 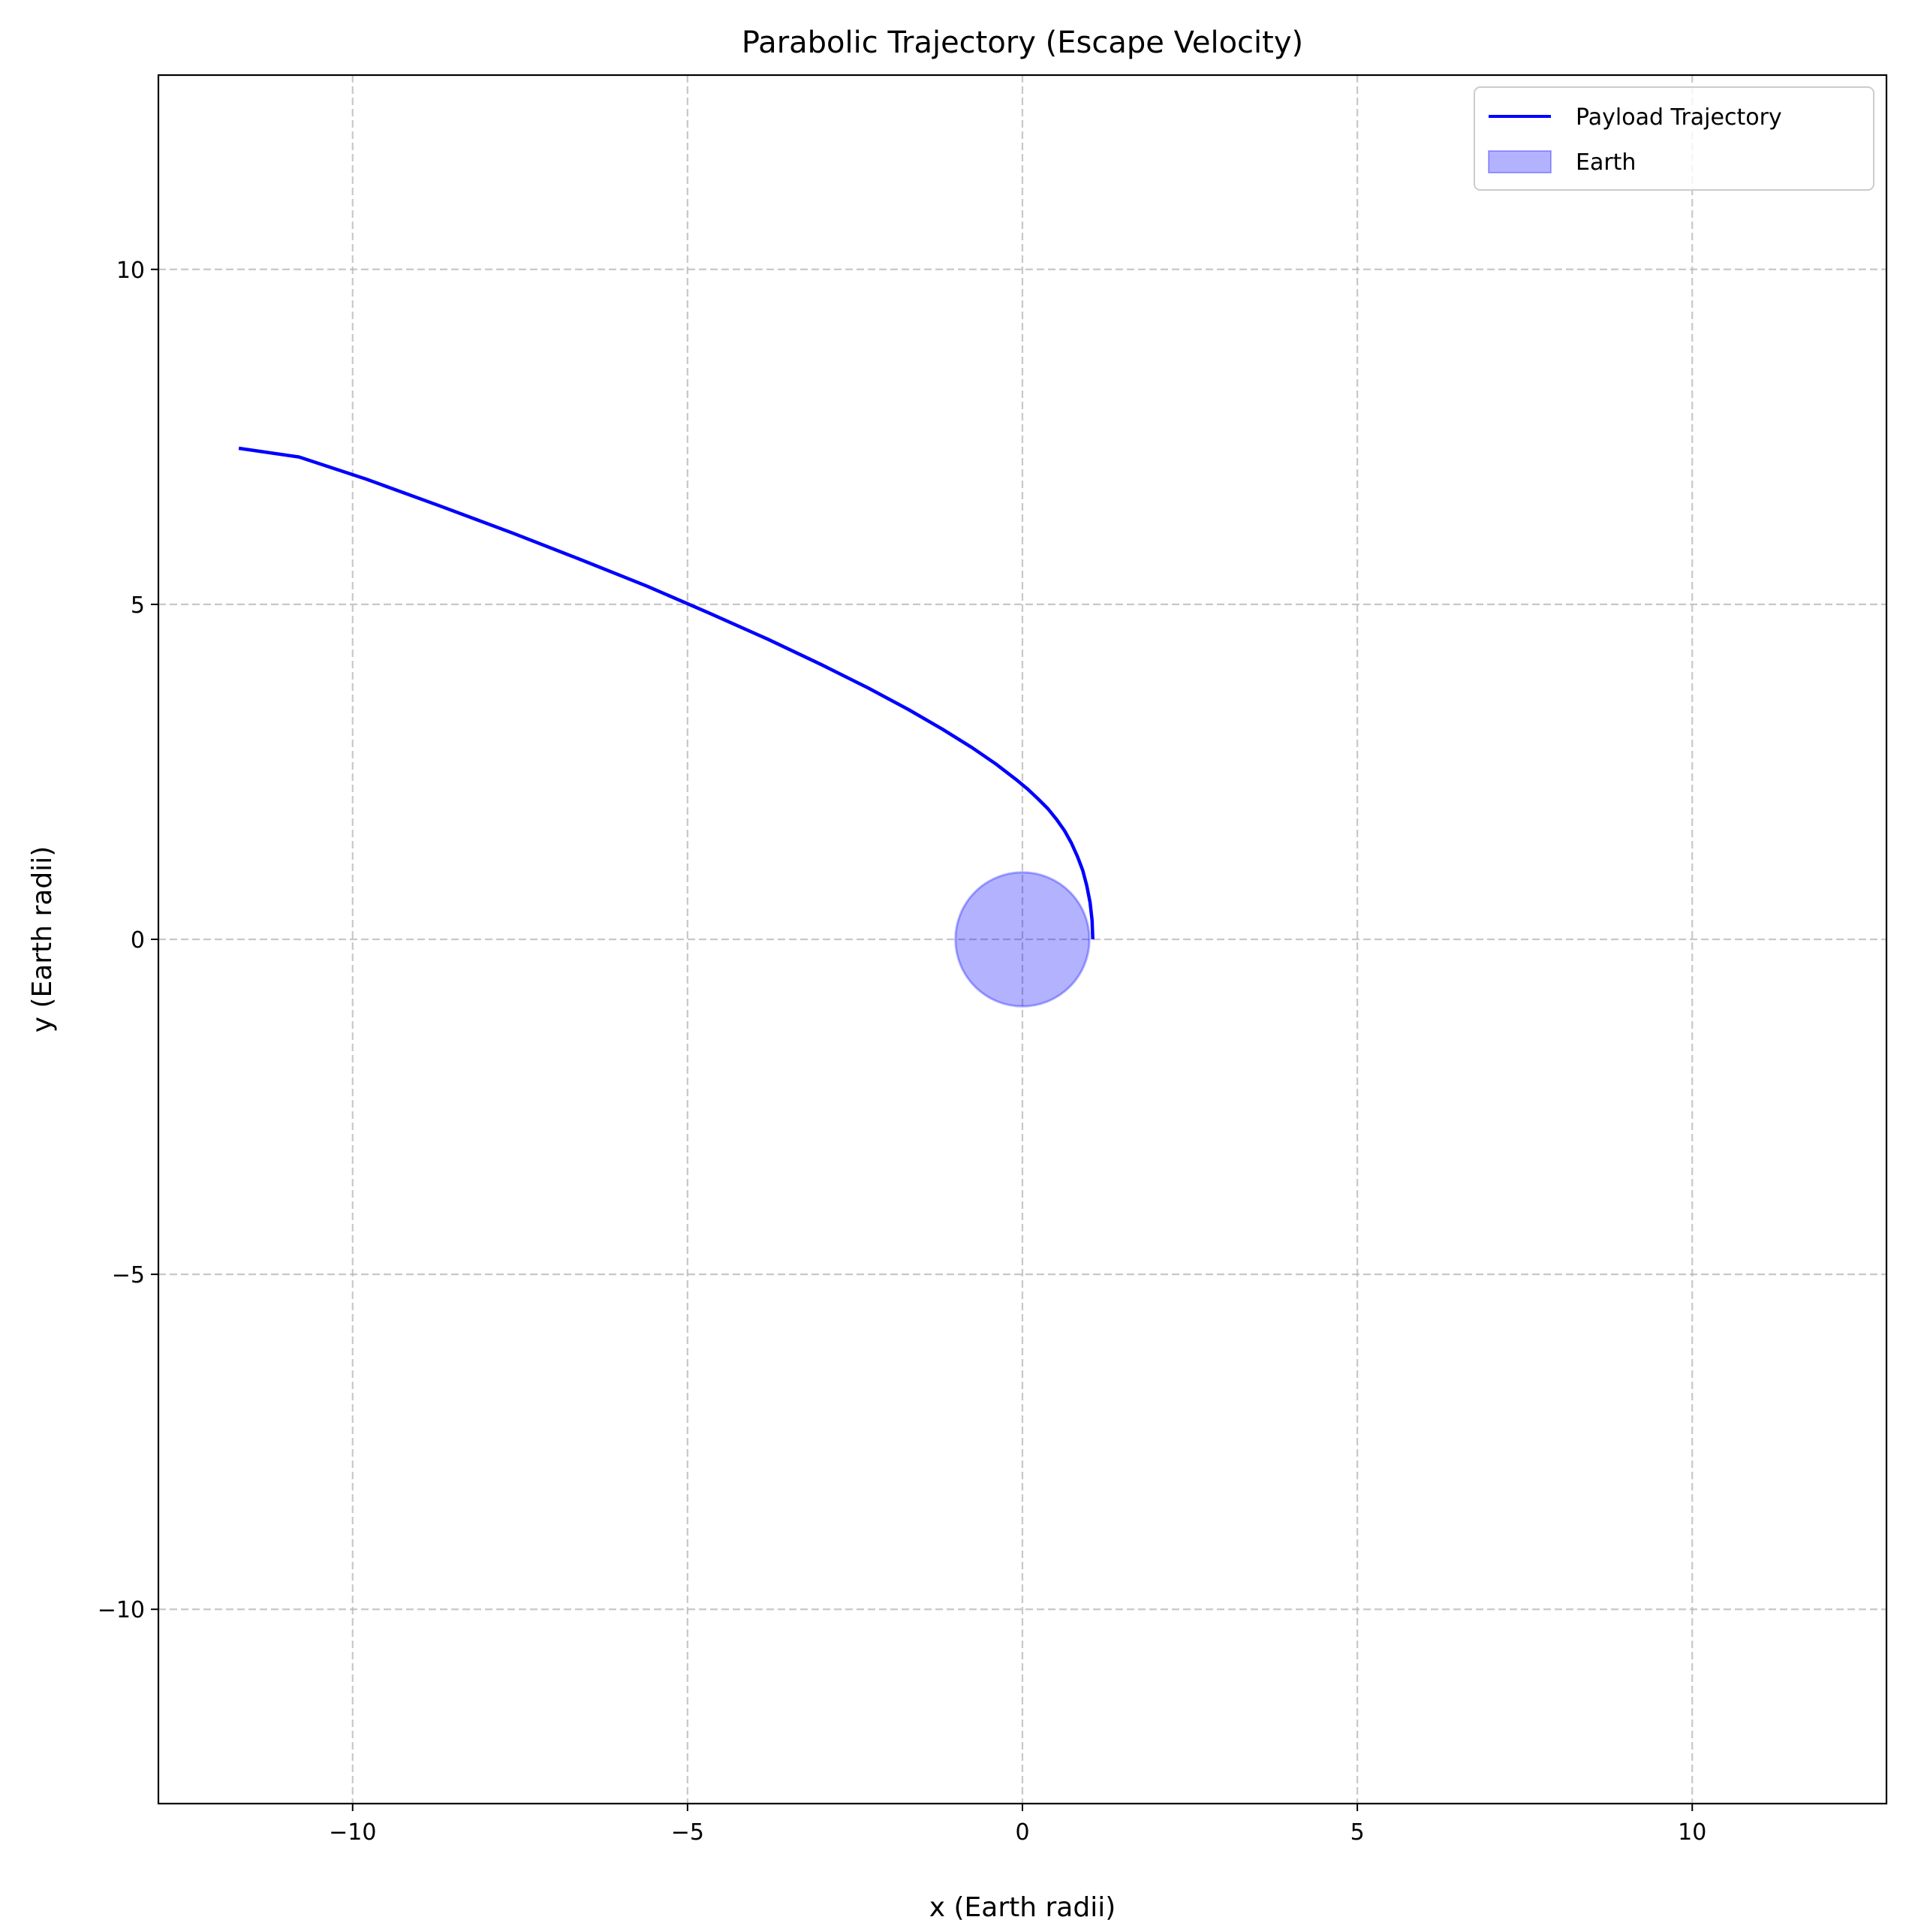 What do you see at coordinates (1022, 1907) in the screenshot?
I see `x-axis-label: x (Earth radii)` at bounding box center [1022, 1907].